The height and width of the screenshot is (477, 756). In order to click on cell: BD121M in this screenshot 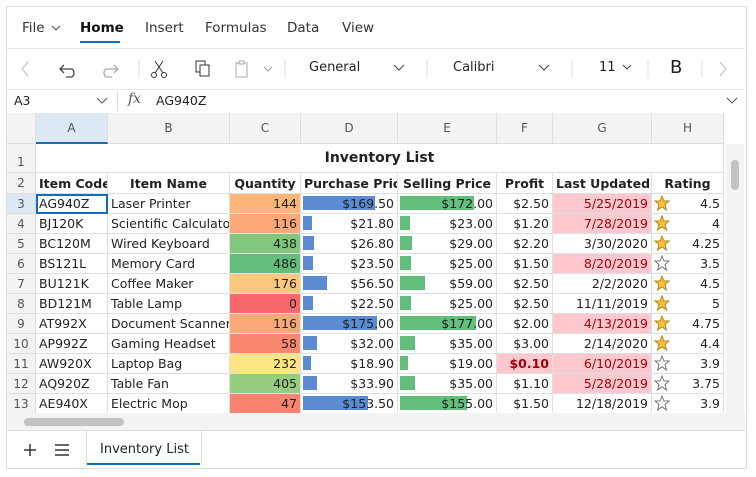, I will do `click(72, 304)`.